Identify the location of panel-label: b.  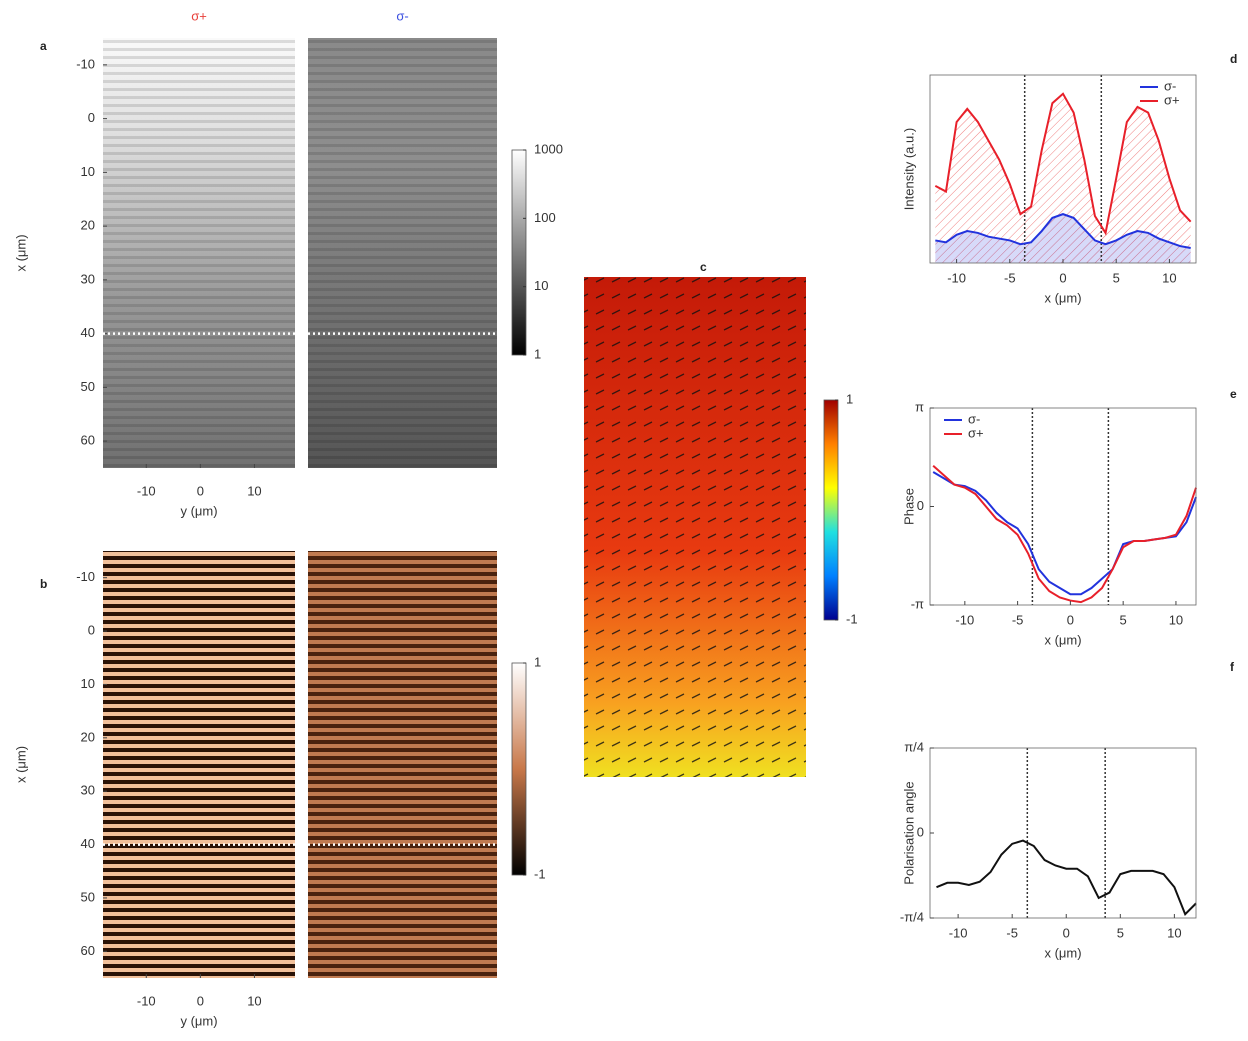
(43, 584).